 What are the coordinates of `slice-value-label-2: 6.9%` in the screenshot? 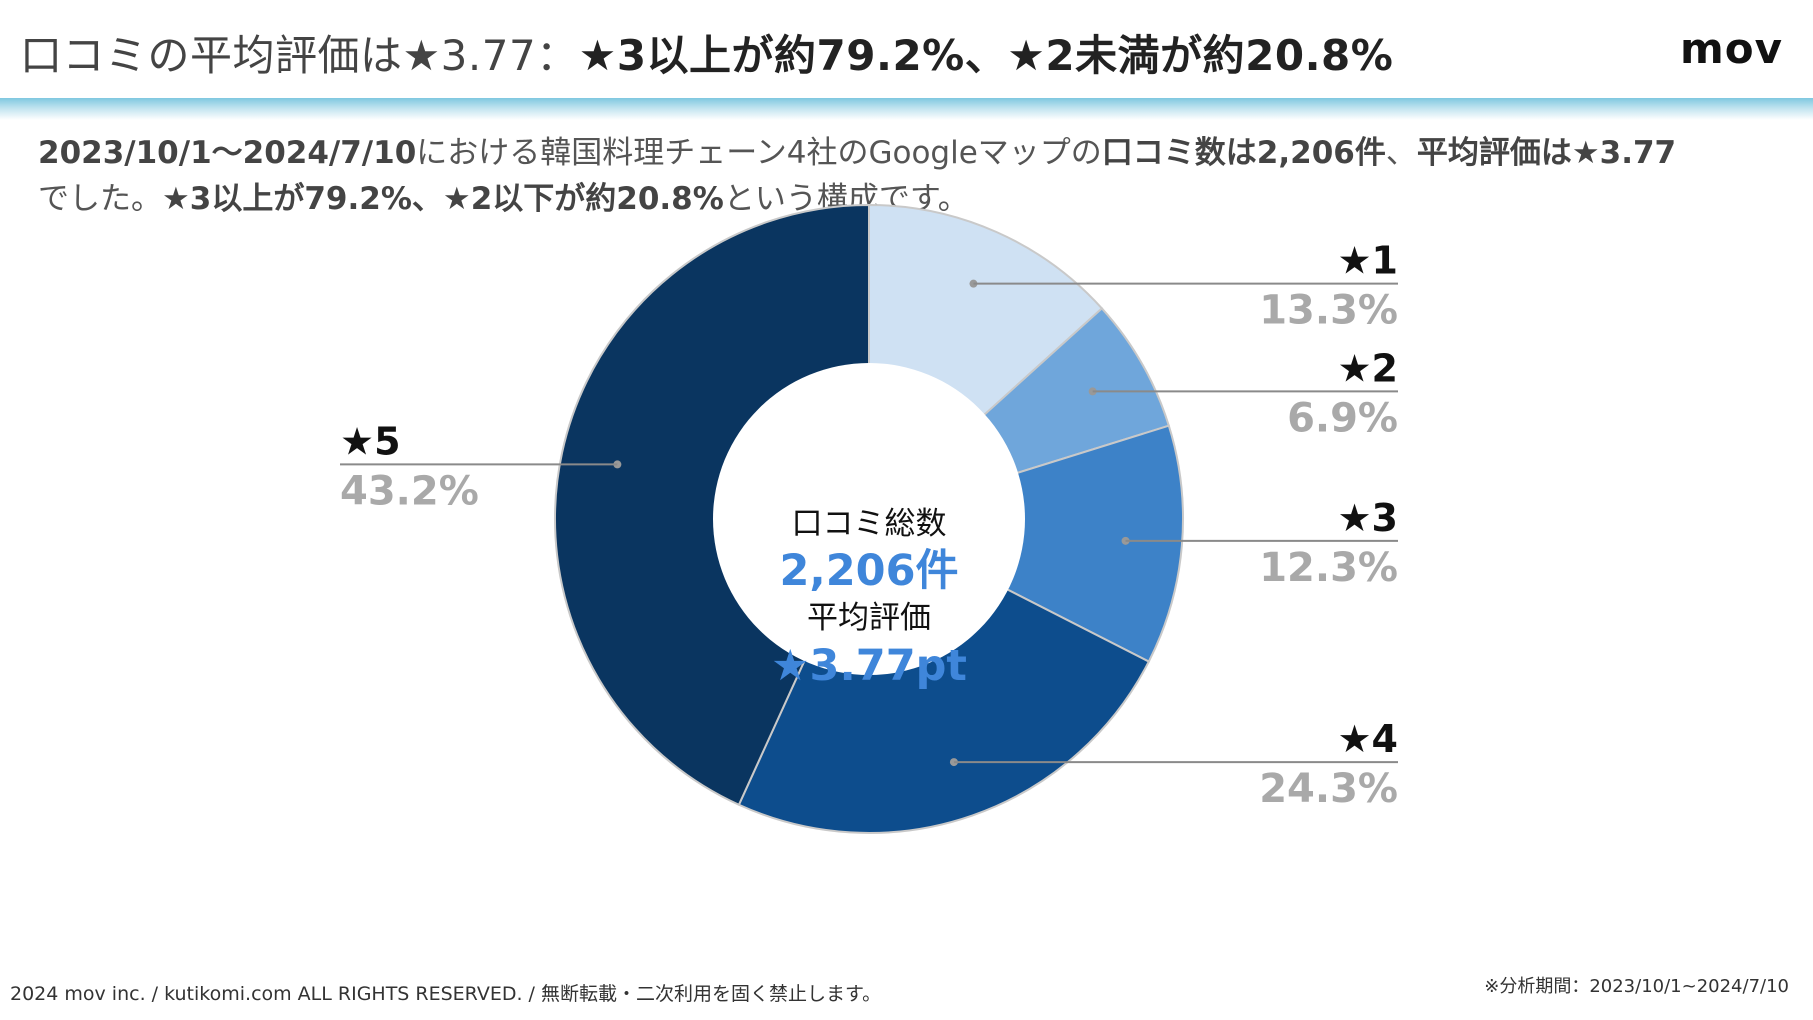 It's located at (1342, 418).